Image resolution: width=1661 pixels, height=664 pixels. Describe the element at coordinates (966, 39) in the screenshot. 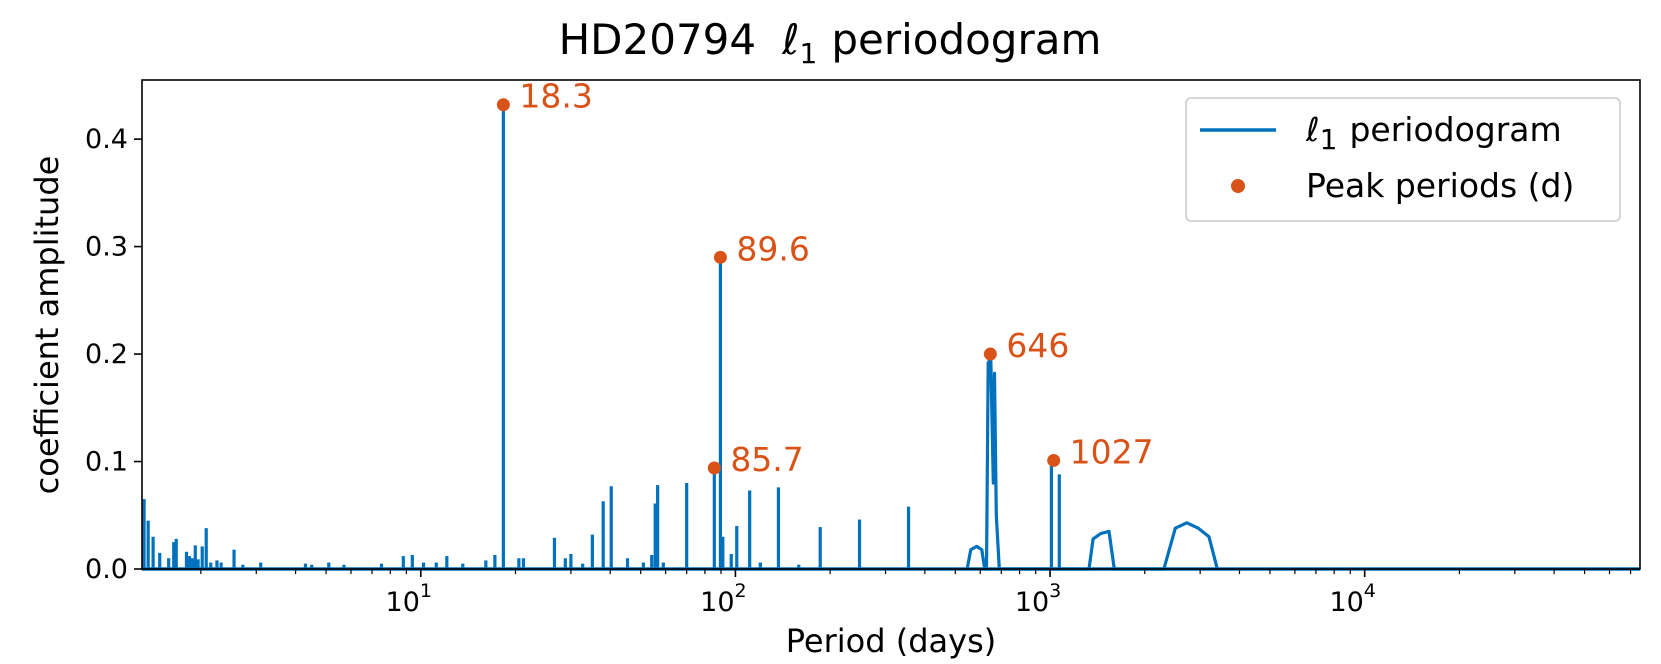

I see `title-rest: periodogram` at that location.